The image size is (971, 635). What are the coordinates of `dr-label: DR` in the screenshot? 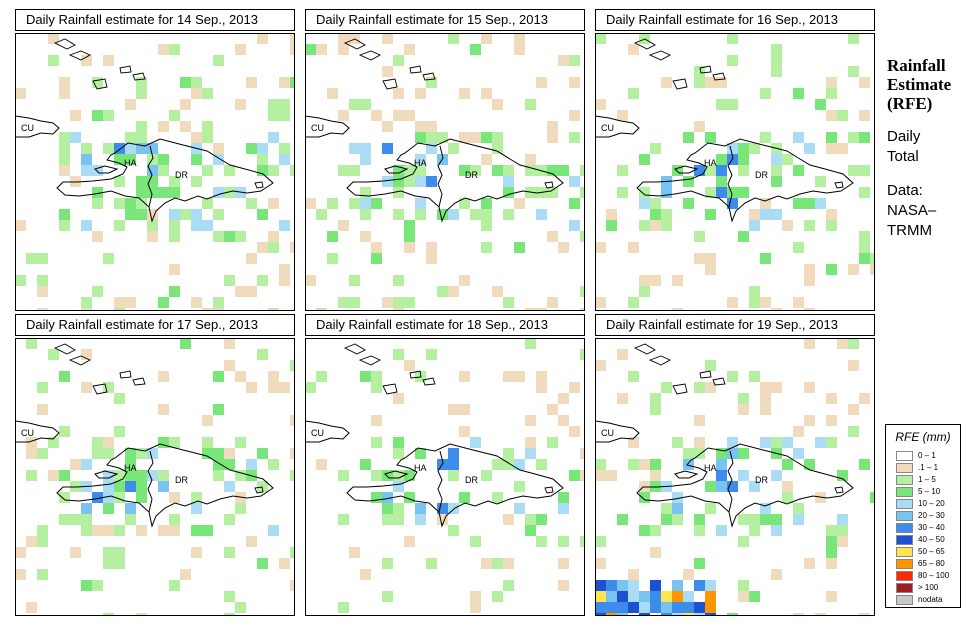 It's located at (471, 175).